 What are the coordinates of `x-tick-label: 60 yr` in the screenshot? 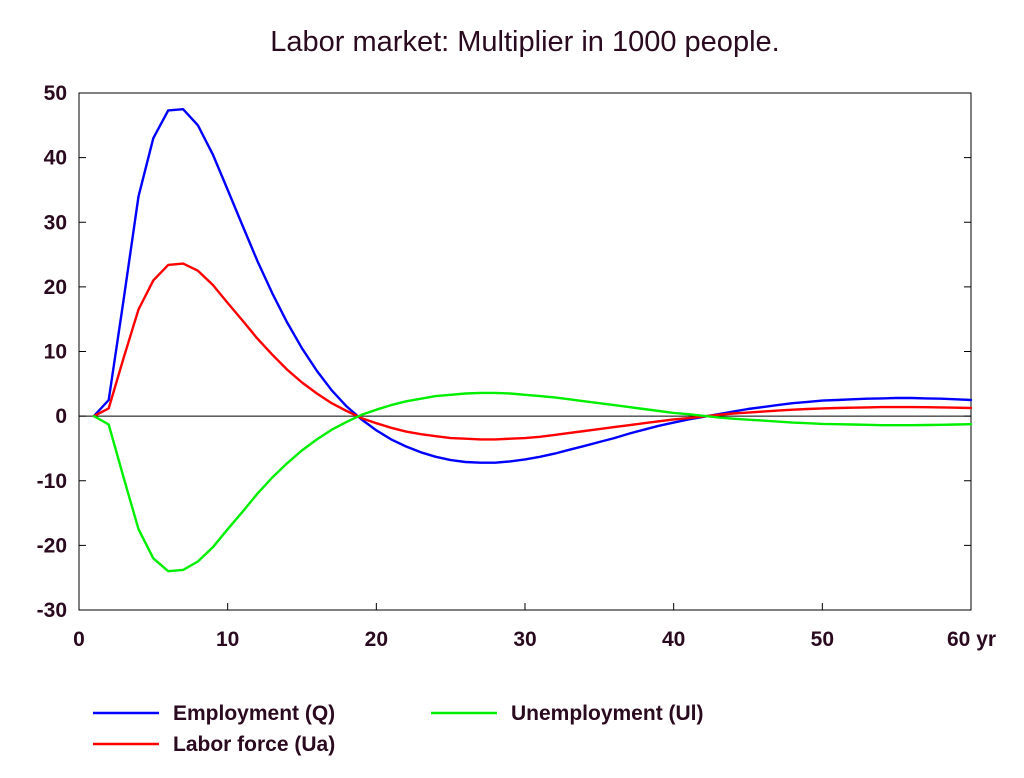 It's located at (971, 639).